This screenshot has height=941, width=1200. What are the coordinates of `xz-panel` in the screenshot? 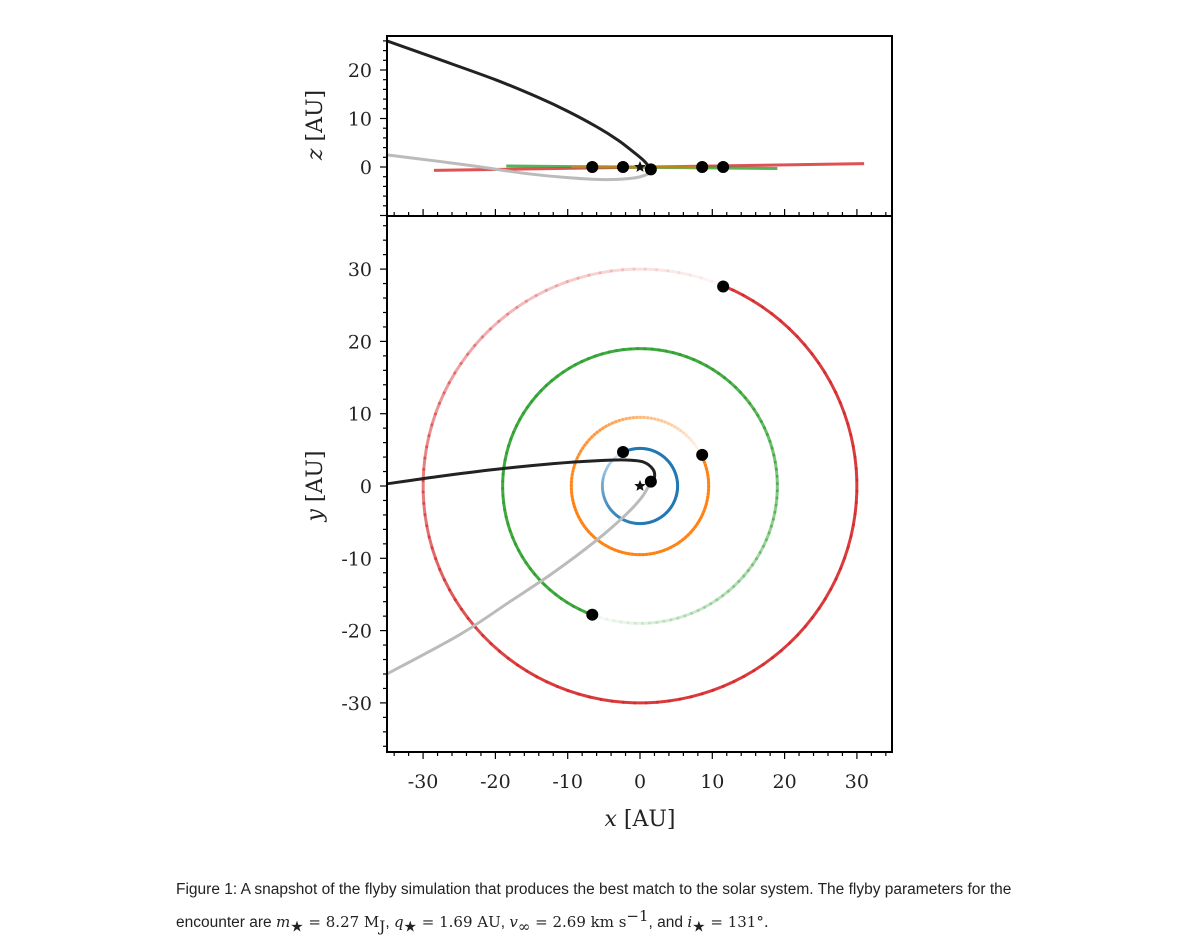 It's located at (626, 110).